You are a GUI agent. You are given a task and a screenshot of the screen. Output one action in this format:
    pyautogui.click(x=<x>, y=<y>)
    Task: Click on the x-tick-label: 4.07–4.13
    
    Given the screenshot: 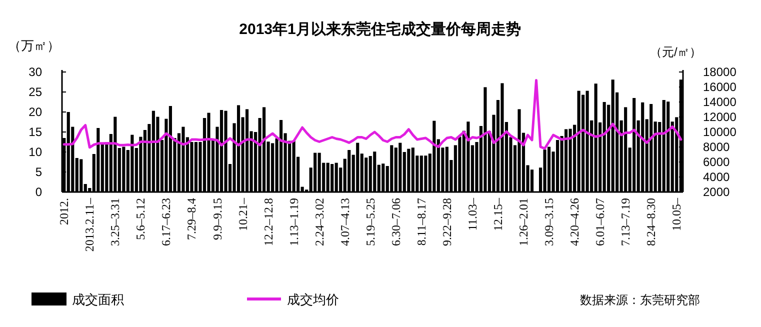 What is the action you would take?
    pyautogui.click(x=345, y=222)
    